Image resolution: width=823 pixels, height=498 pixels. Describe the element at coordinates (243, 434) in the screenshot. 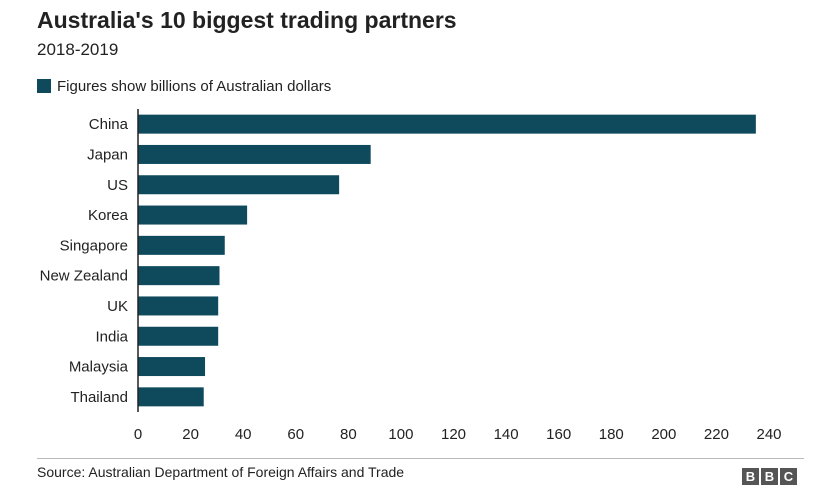

I see `x-tick-label-40: 40` at that location.